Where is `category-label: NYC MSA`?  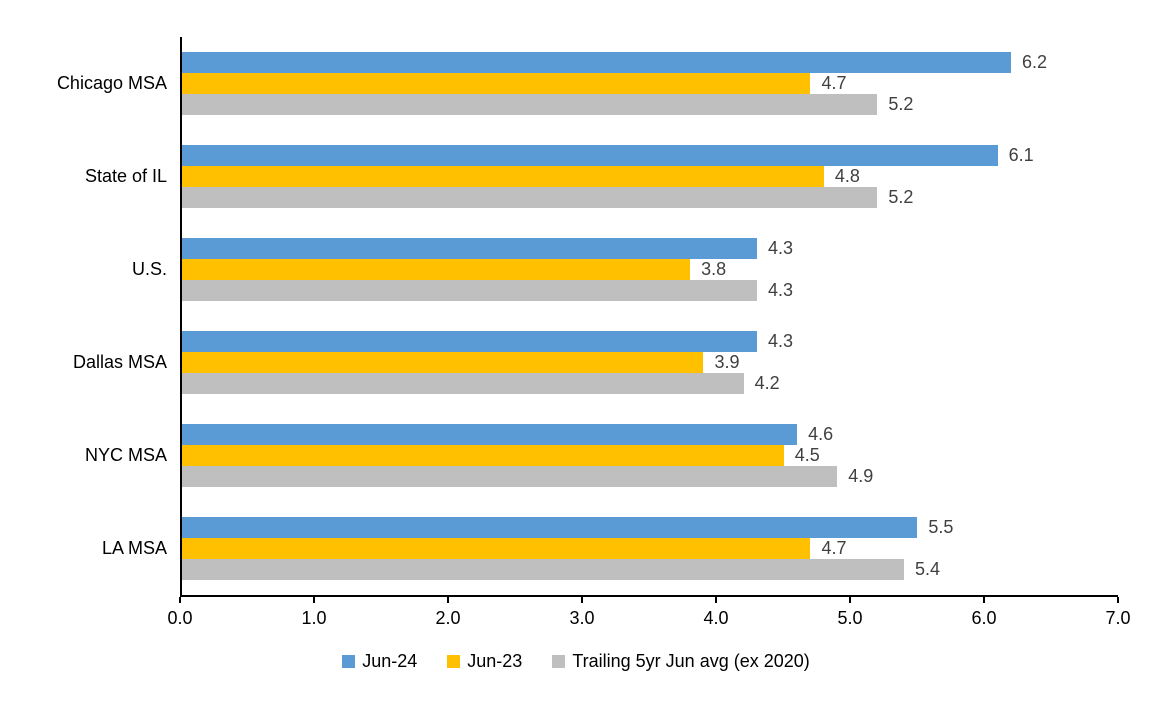
category-label: NYC MSA is located at coordinates (125, 455).